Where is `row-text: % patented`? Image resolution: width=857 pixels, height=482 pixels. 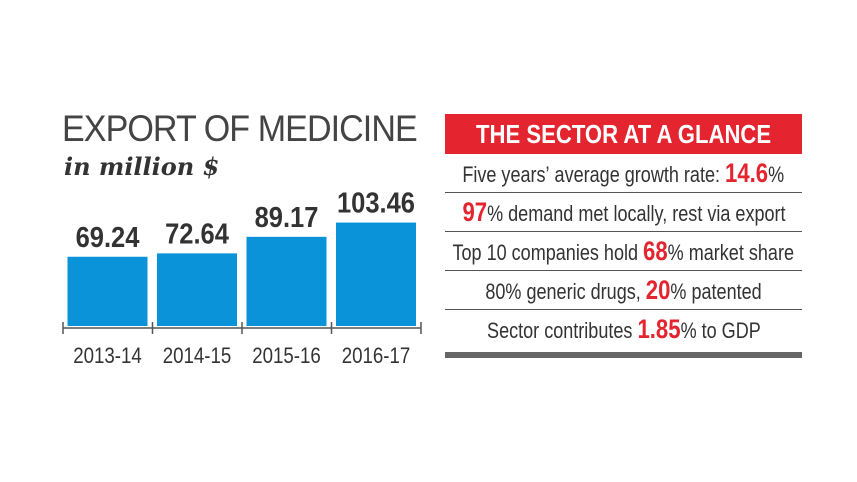
row-text: % patented is located at coordinates (716, 291).